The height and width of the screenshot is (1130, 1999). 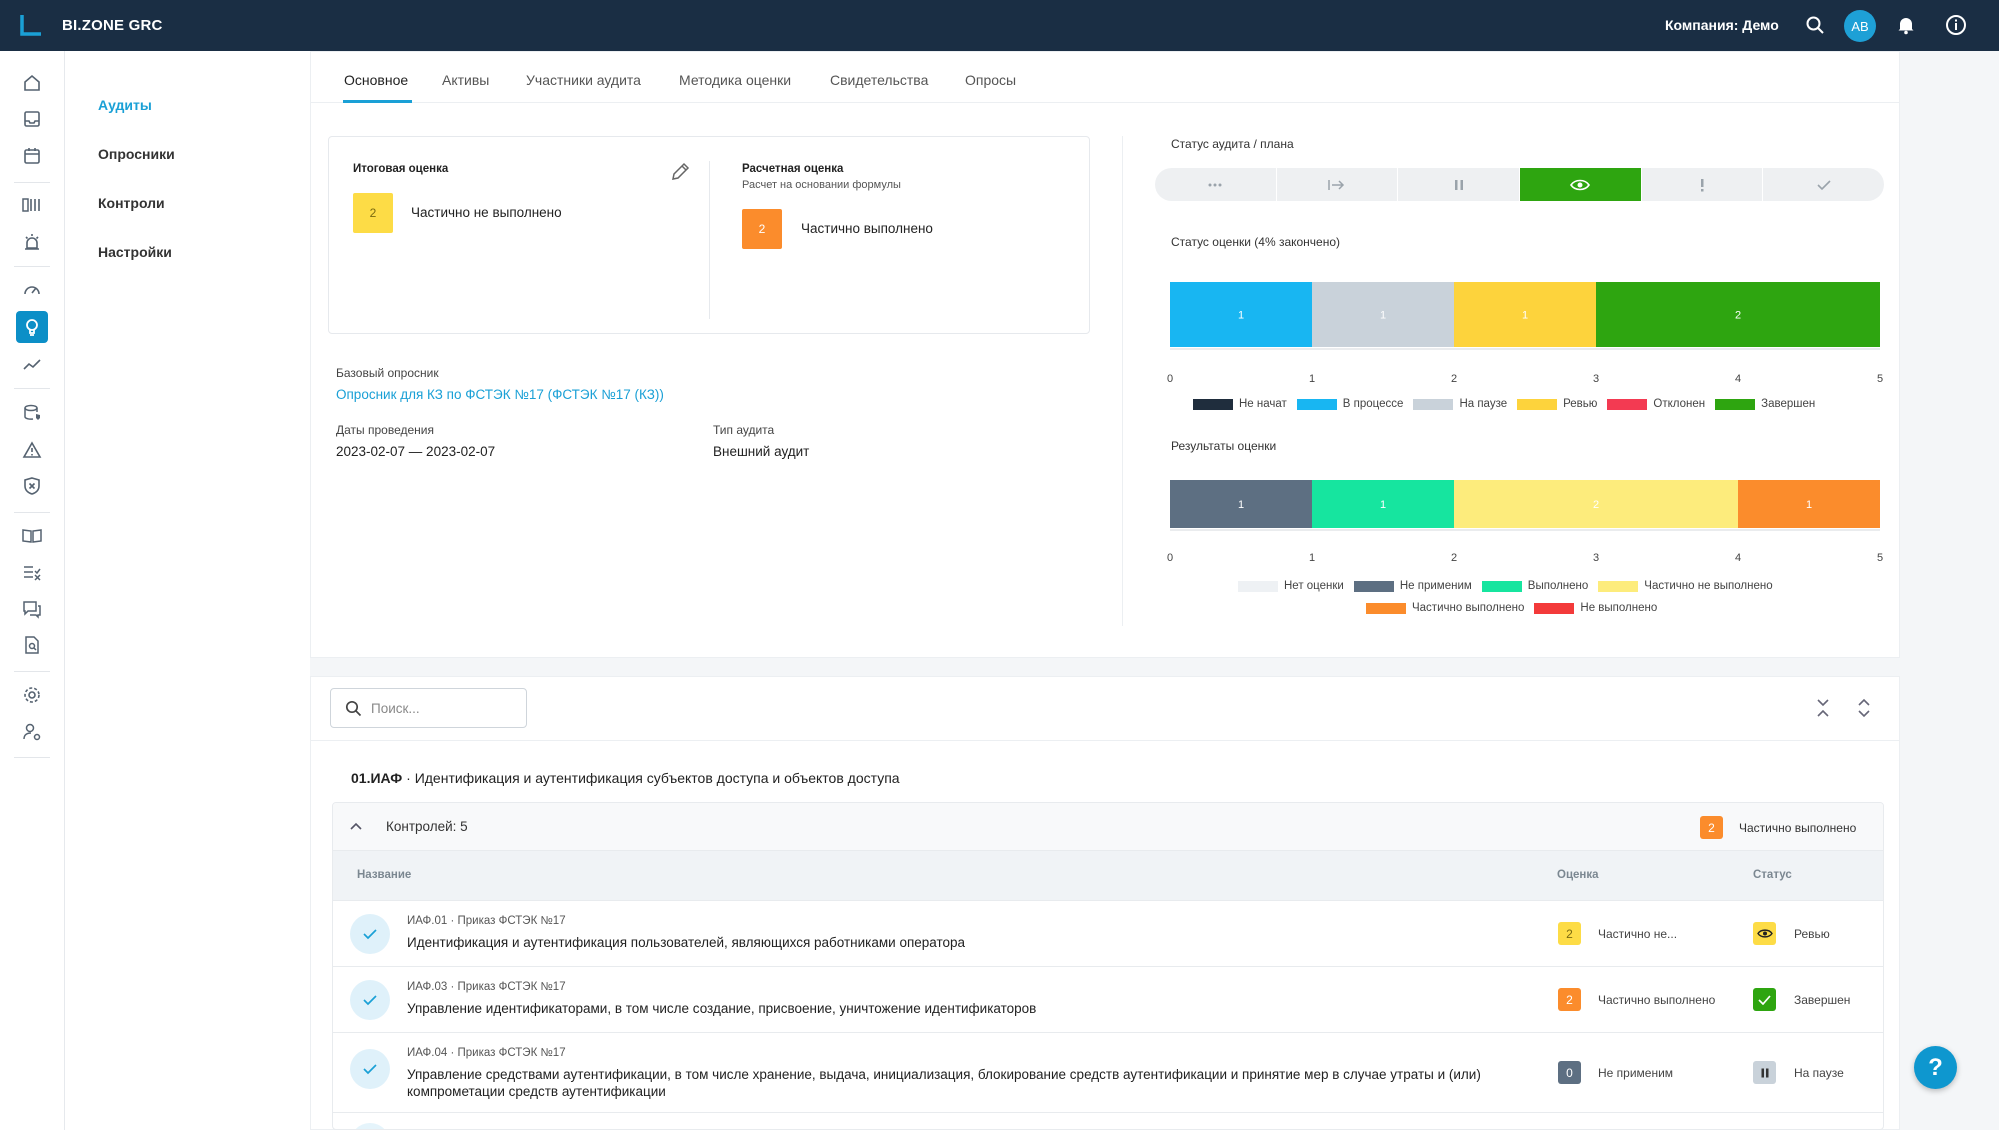 What do you see at coordinates (466, 80) in the screenshot?
I see `tab-assets: Активы` at bounding box center [466, 80].